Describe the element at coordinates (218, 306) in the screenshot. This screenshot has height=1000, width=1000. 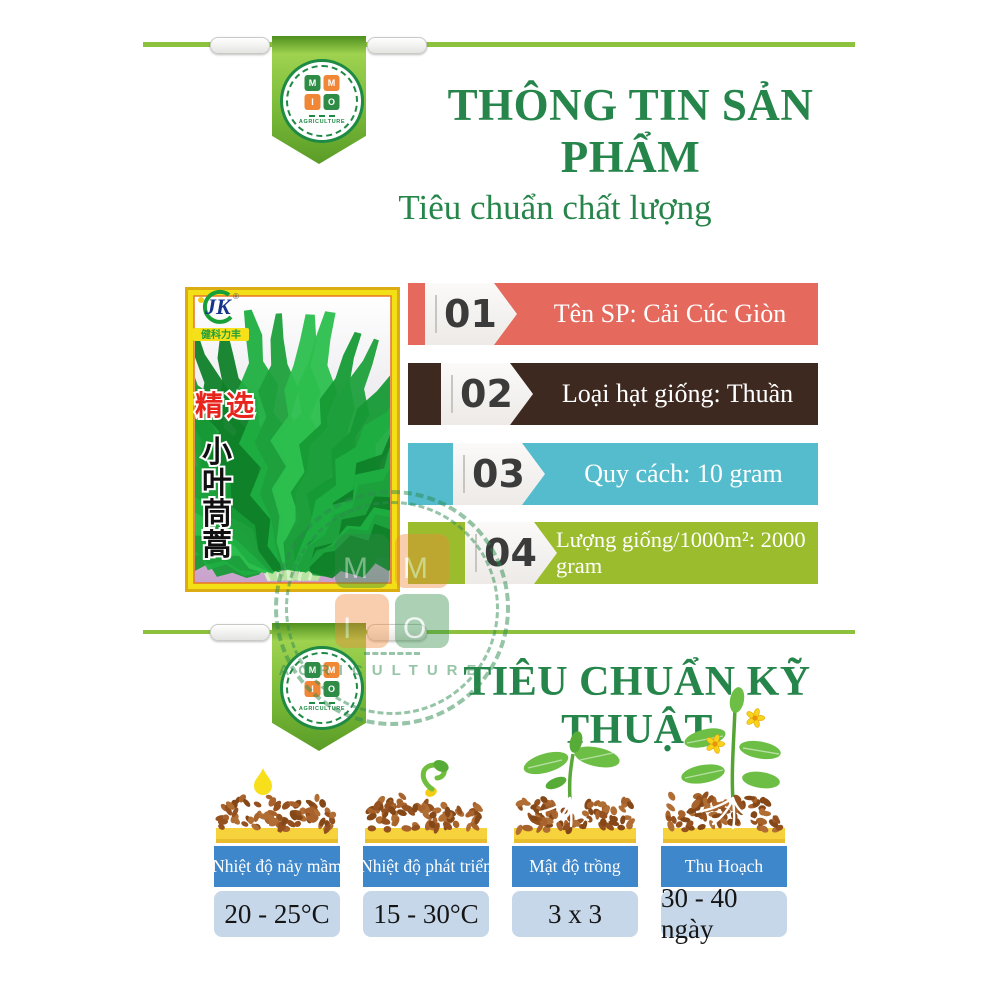
I see `brand-text: JK` at that location.